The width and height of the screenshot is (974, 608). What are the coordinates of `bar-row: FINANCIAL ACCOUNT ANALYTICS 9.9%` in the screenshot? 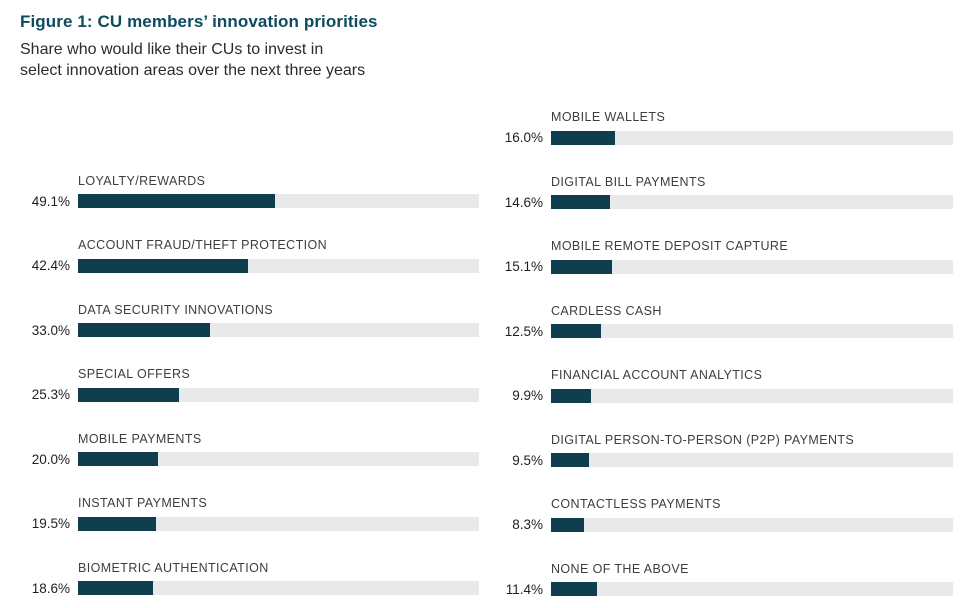 It's located at (713, 385).